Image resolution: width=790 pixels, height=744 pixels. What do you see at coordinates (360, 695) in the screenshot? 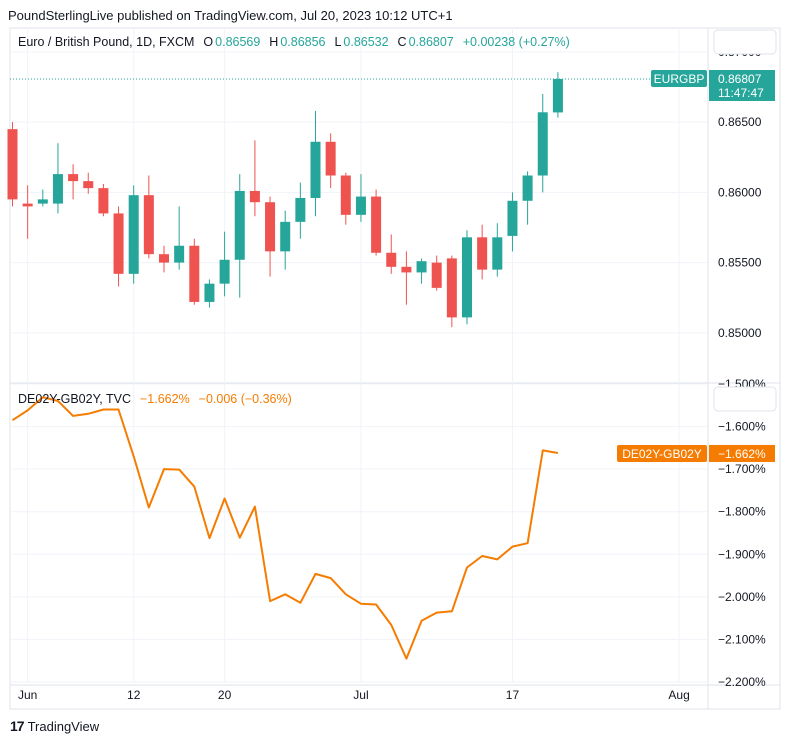
I see `x-tick-label: Jul` at bounding box center [360, 695].